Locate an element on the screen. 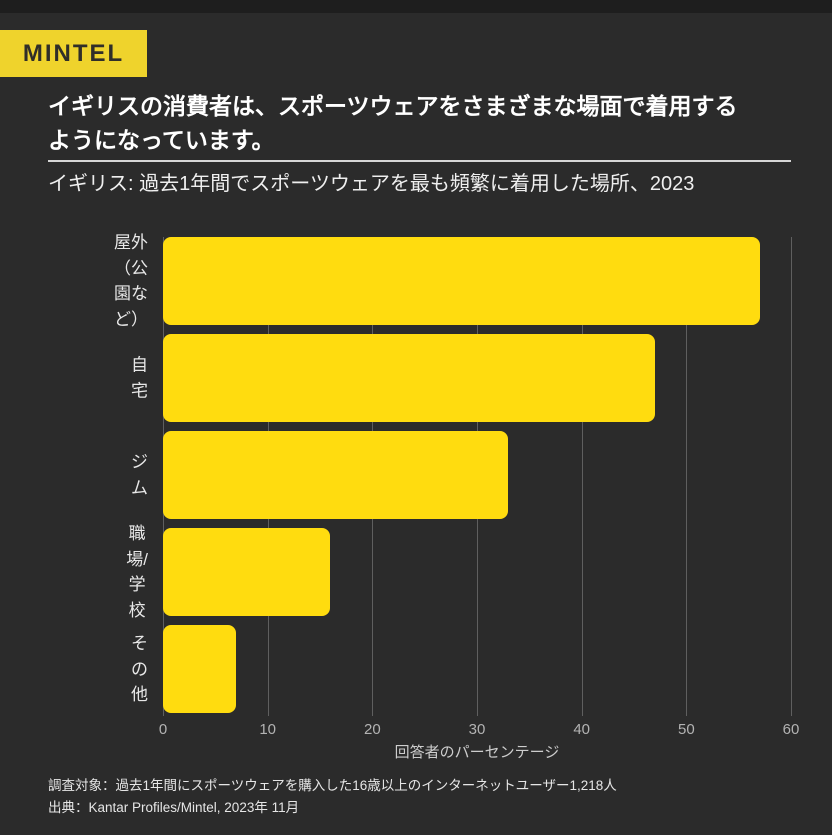  x-tick-label: 10 is located at coordinates (267, 729).